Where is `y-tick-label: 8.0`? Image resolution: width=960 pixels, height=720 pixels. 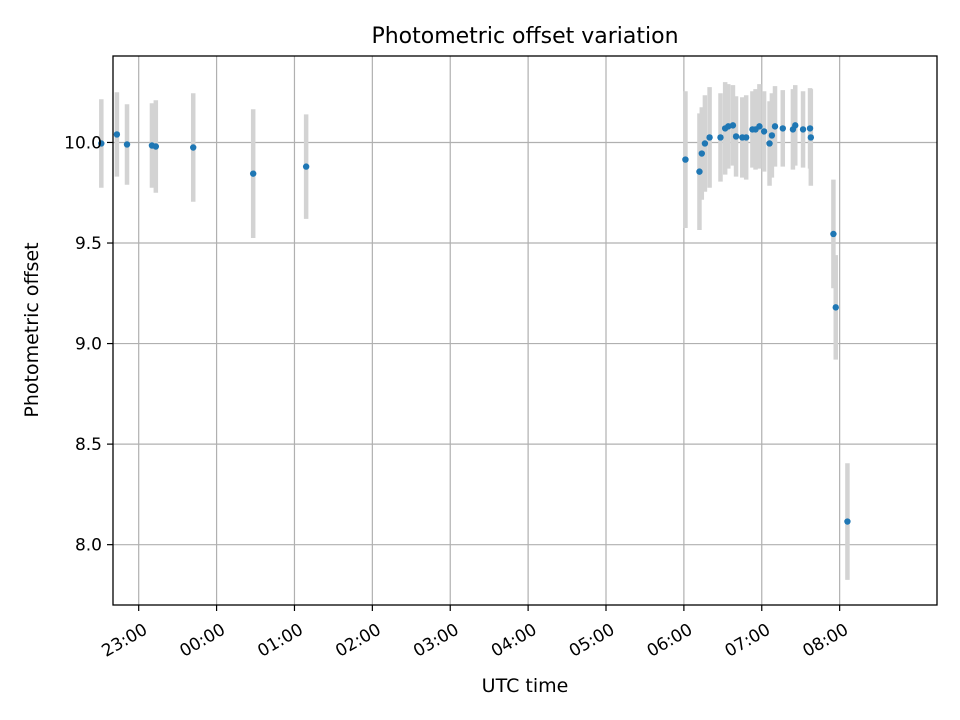 y-tick-label: 8.0 is located at coordinates (88, 546).